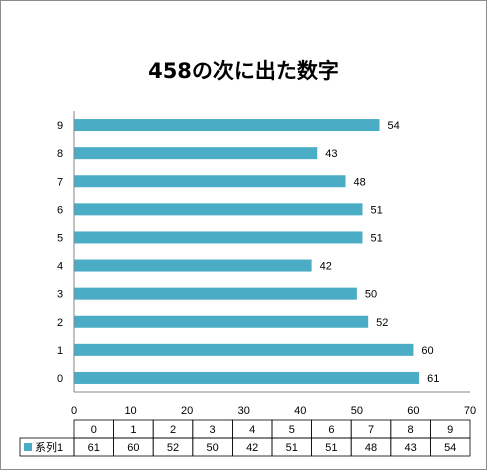 The height and width of the screenshot is (470, 487). What do you see at coordinates (49, 447) in the screenshot?
I see `series-name: 系列1` at bounding box center [49, 447].